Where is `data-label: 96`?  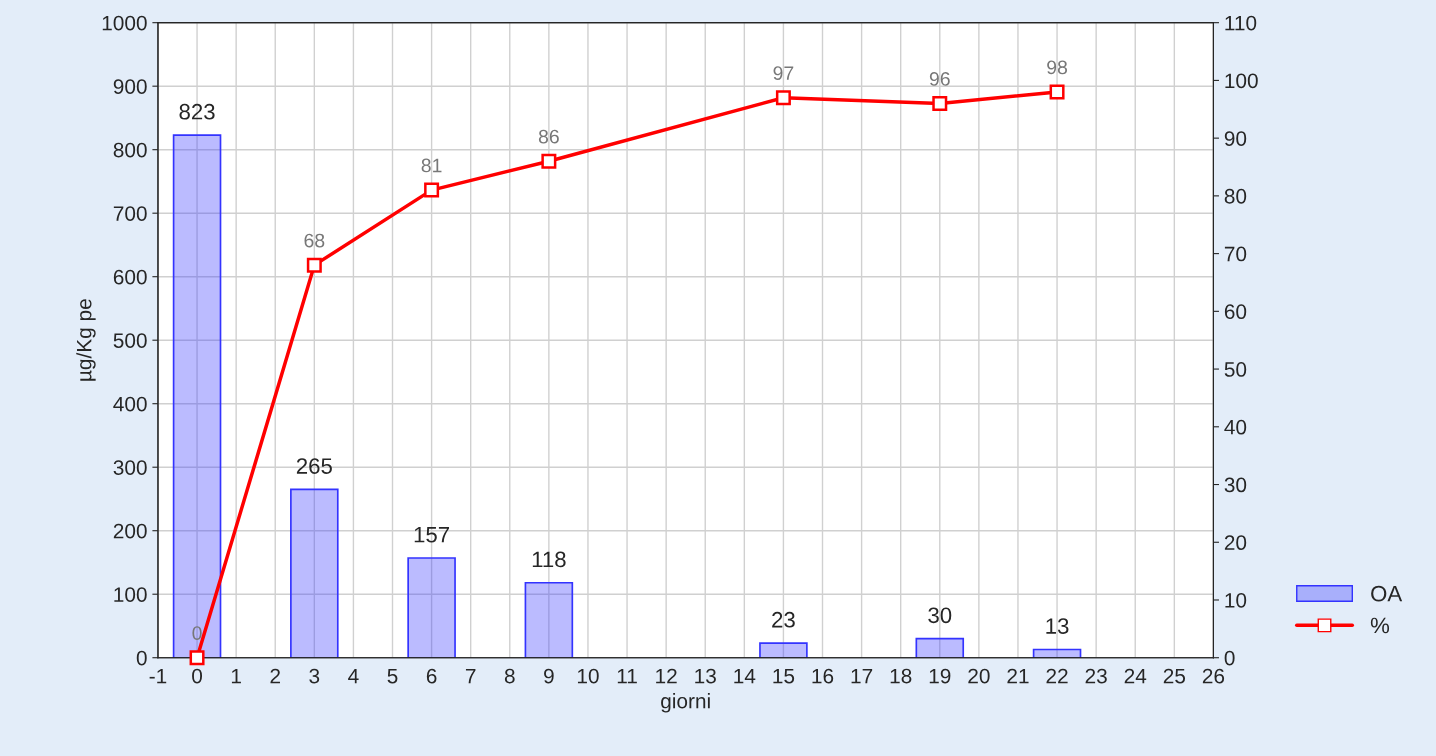 data-label: 96 is located at coordinates (939, 79).